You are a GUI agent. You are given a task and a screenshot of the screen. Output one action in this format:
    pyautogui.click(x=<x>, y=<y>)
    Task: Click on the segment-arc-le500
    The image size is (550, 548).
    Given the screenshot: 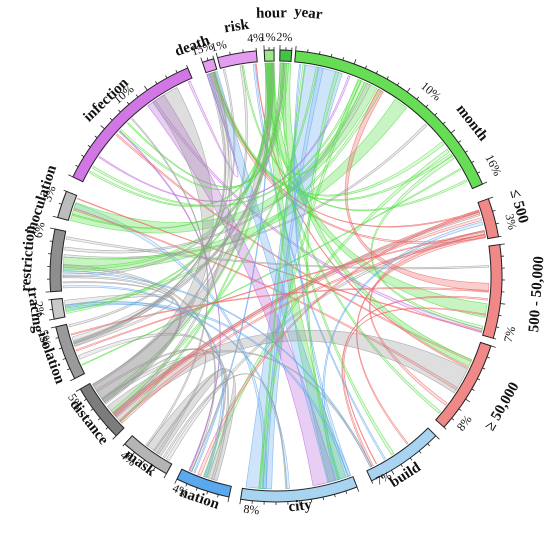 What is the action you would take?
    pyautogui.click(x=488, y=219)
    